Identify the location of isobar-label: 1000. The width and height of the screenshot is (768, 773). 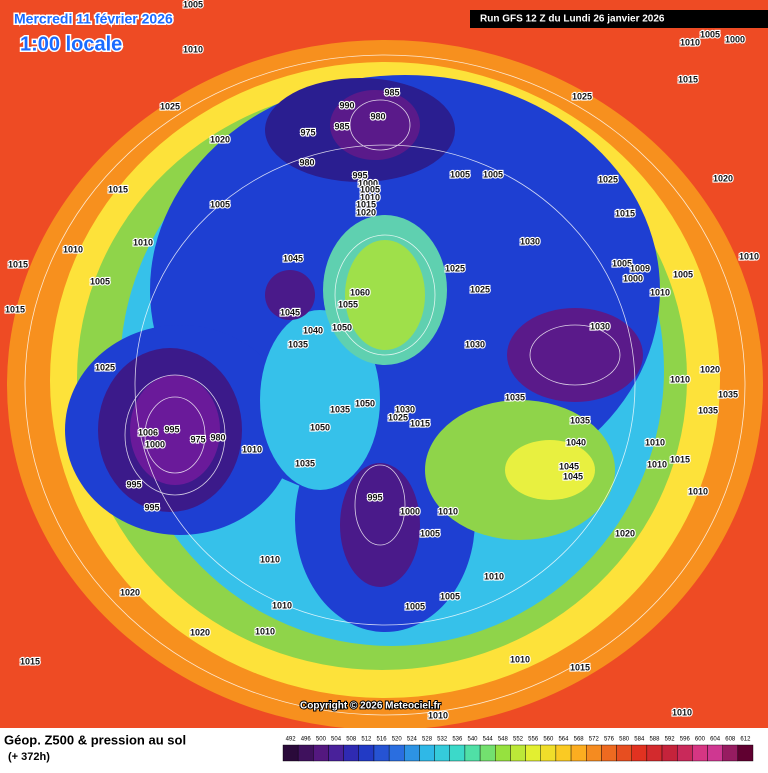
(368, 183).